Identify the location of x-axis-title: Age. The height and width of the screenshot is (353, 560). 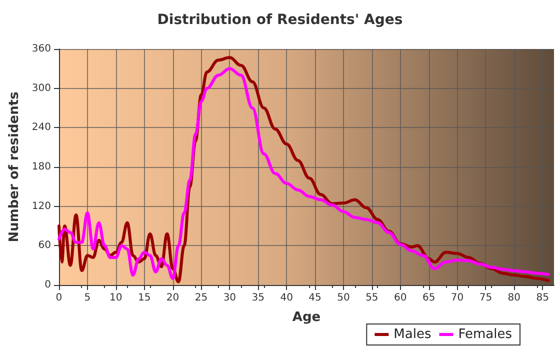
(306, 317).